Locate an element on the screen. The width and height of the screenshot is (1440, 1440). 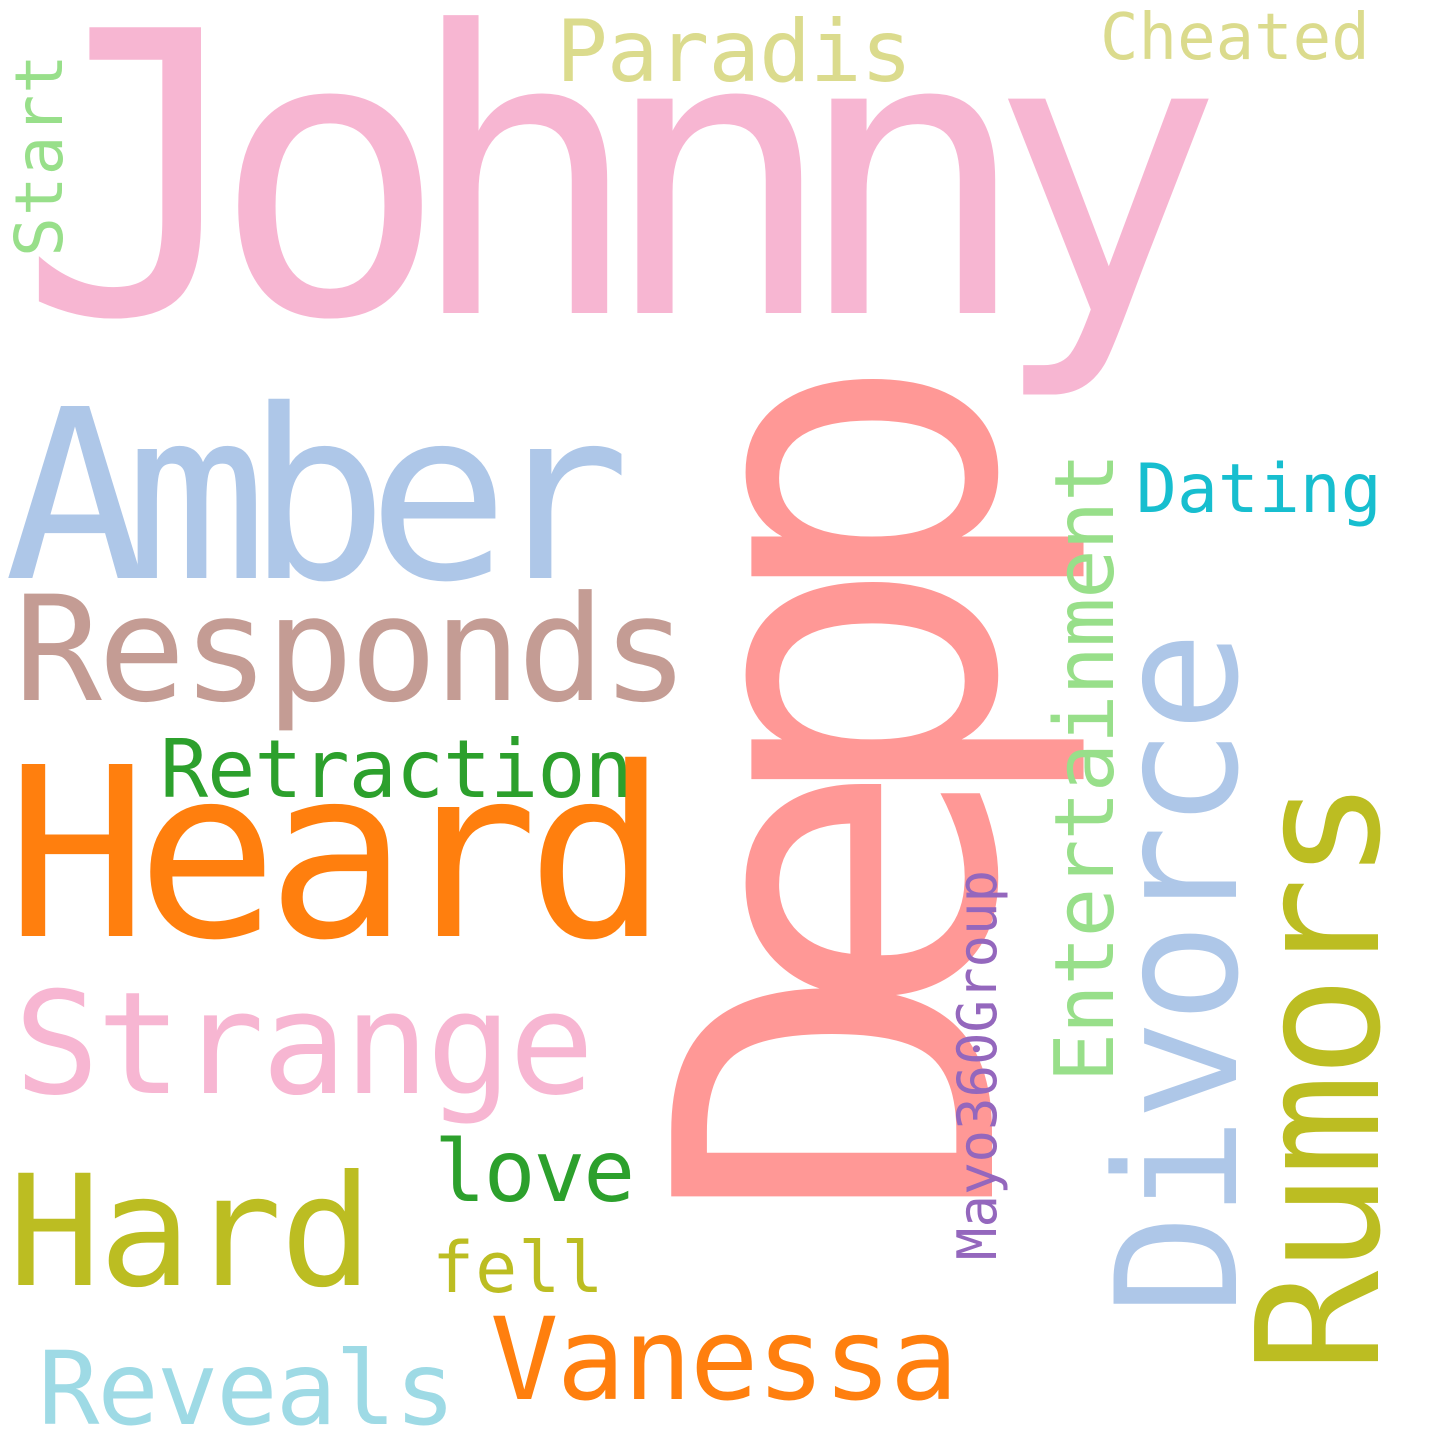
word-amber: Amber is located at coordinates (317, 496).